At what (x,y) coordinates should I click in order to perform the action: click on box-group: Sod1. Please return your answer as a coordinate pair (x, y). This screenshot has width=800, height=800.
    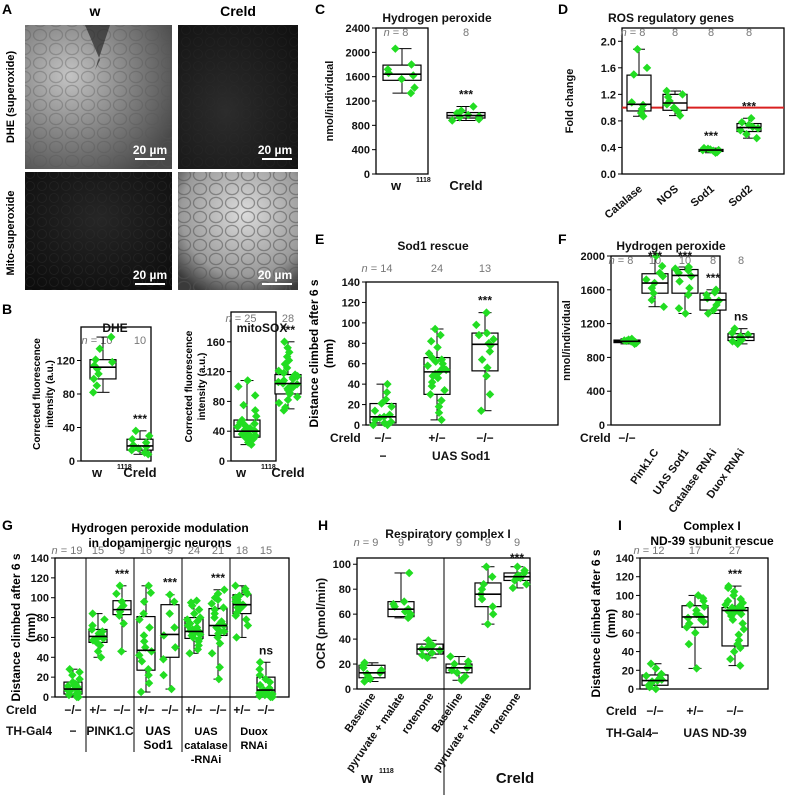
    Looking at the image, I should click on (706, 176).